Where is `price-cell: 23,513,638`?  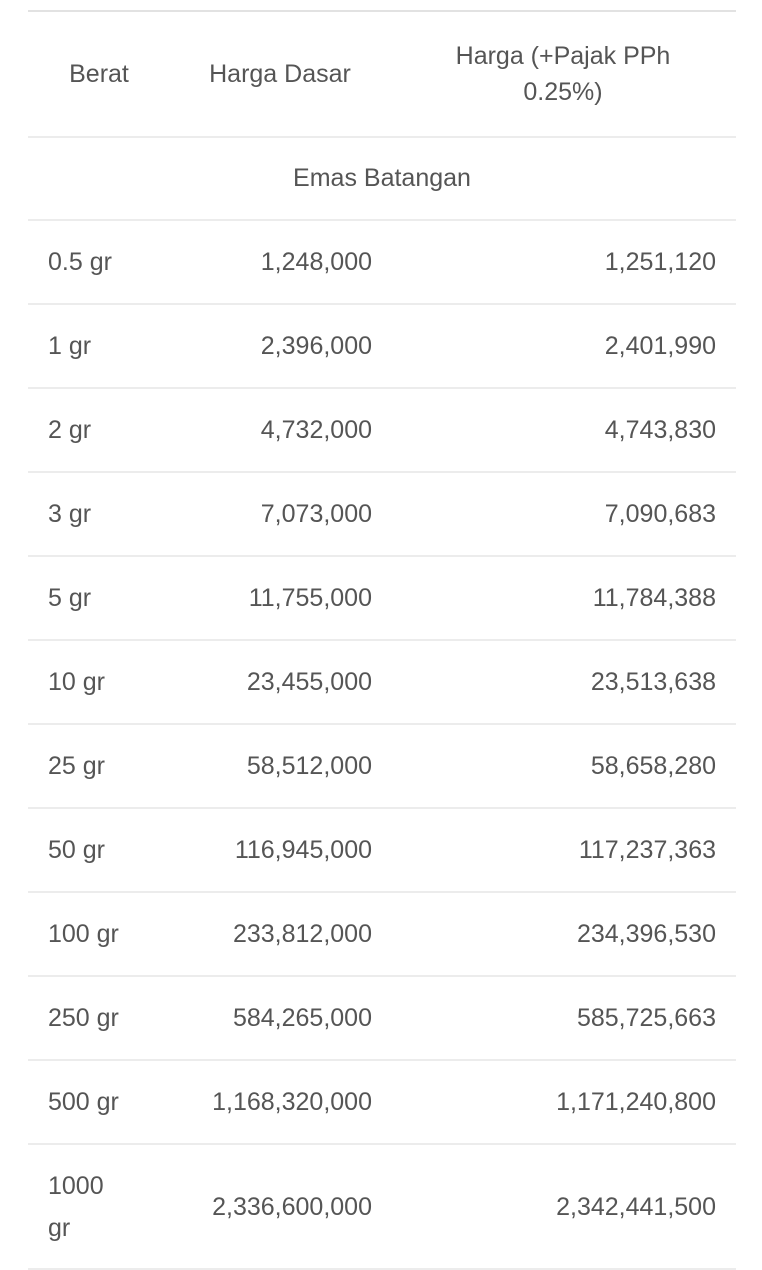 price-cell: 23,513,638 is located at coordinates (563, 682).